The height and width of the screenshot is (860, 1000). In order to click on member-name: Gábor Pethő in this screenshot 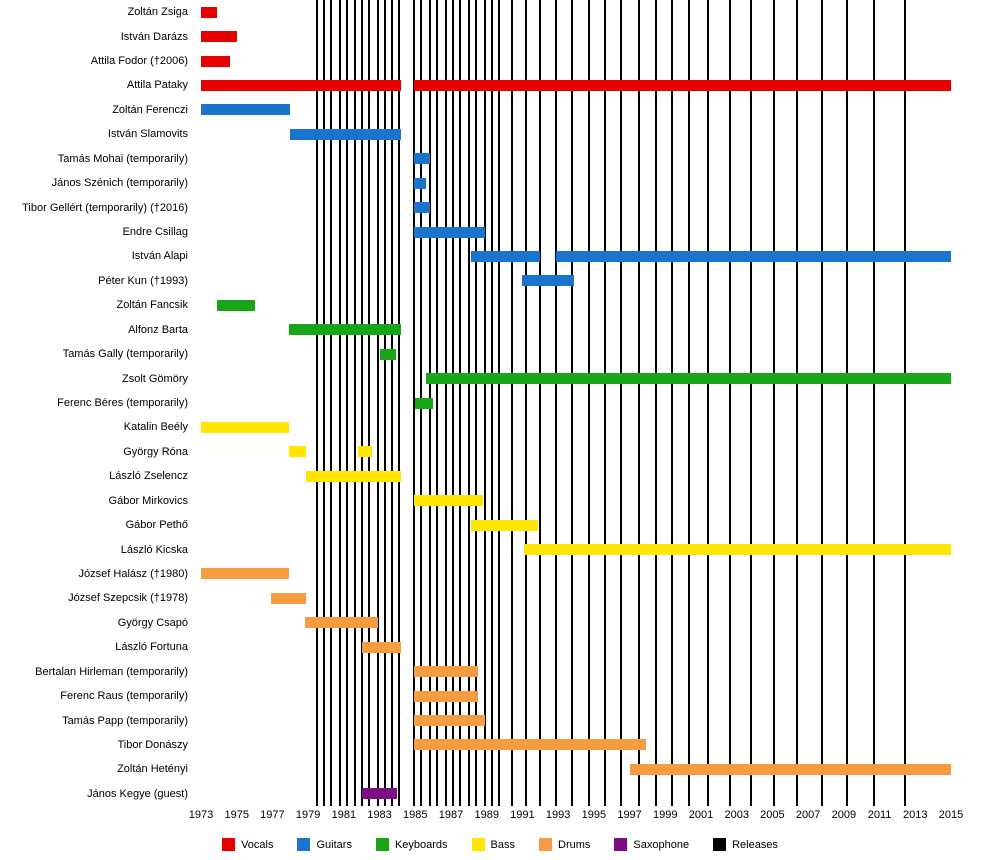, I will do `click(156, 525)`.